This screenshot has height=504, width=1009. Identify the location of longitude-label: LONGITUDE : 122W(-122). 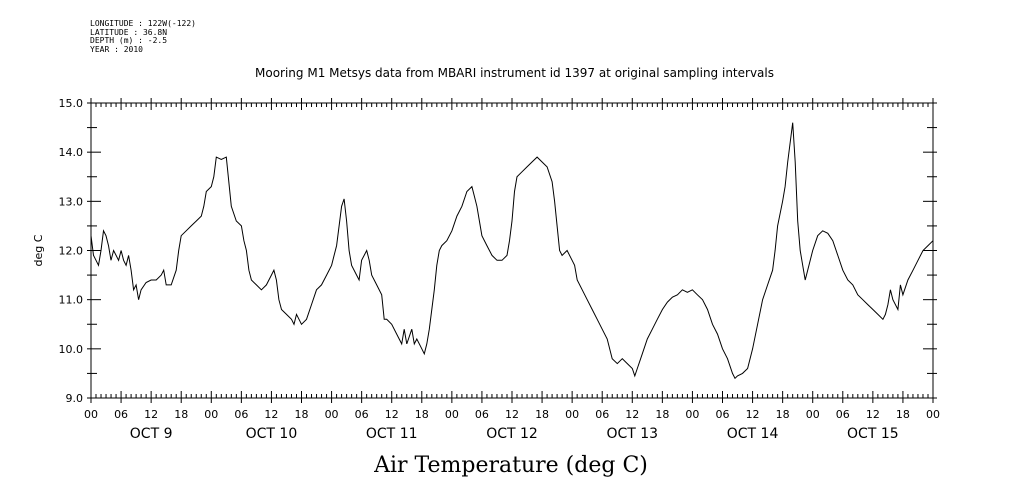
(143, 23).